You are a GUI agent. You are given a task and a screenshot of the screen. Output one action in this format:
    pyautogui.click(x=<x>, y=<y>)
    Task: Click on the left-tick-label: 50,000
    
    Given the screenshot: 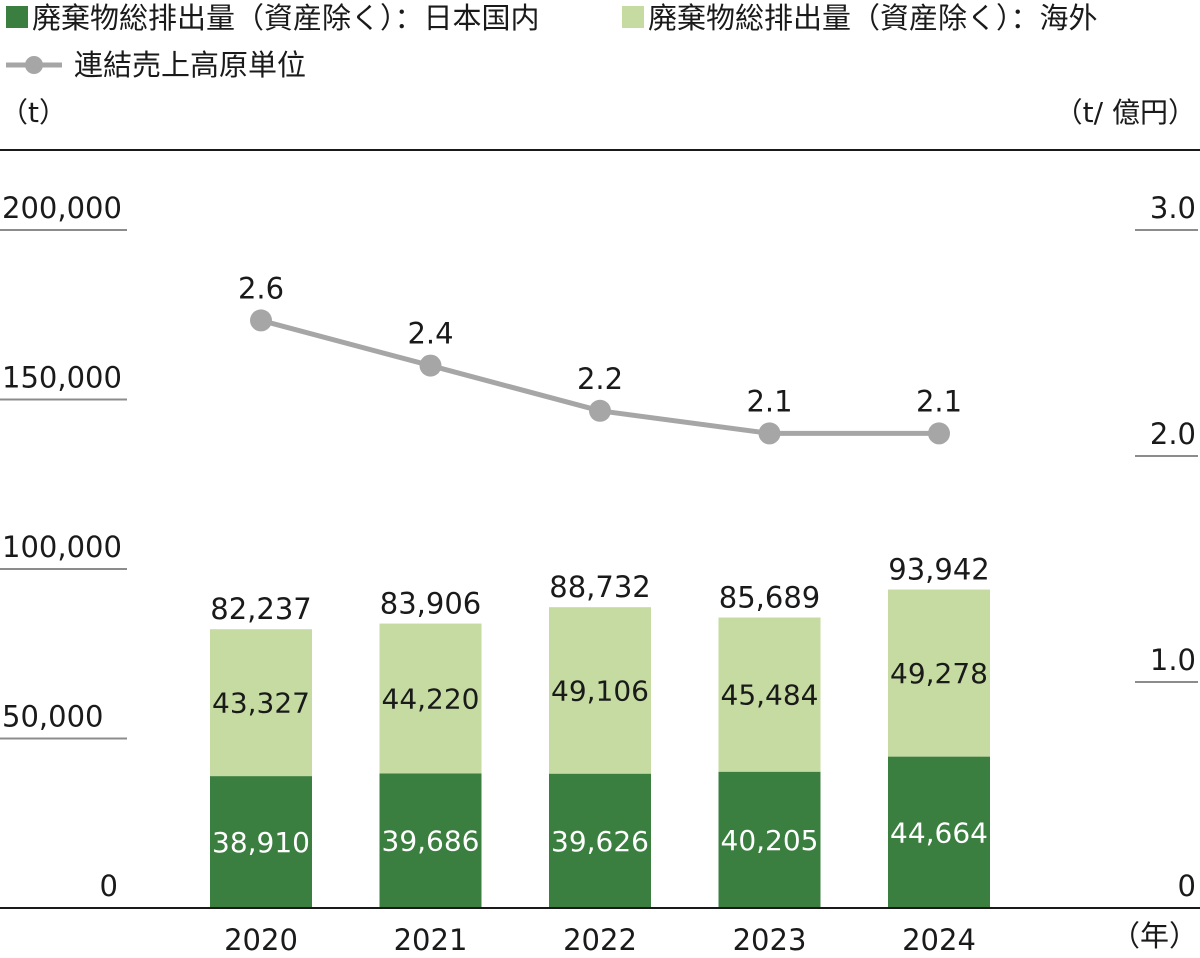 What is the action you would take?
    pyautogui.click(x=52, y=717)
    